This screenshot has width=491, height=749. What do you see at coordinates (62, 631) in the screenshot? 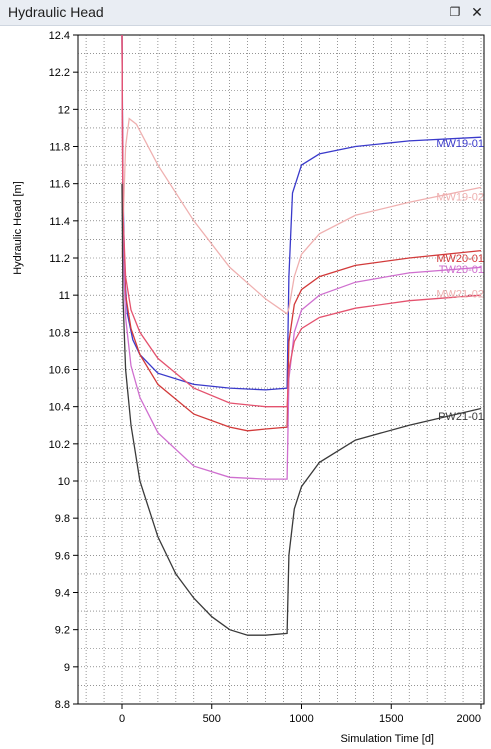
I see `y-tick-label: 9.2` at bounding box center [62, 631].